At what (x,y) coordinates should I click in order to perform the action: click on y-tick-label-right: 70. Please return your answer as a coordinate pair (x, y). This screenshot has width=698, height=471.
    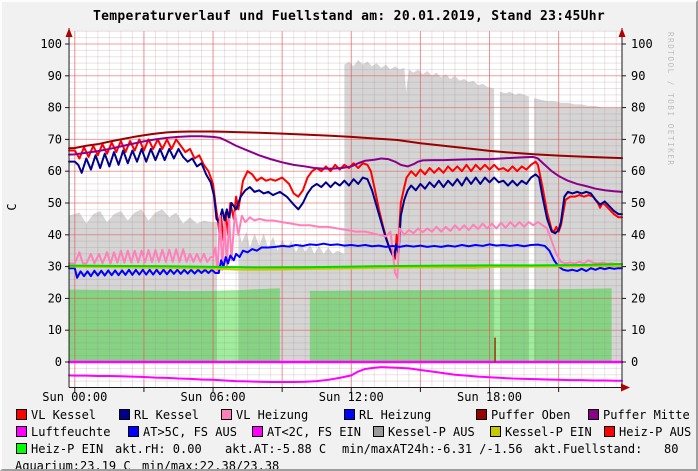
    Looking at the image, I should click on (638, 139).